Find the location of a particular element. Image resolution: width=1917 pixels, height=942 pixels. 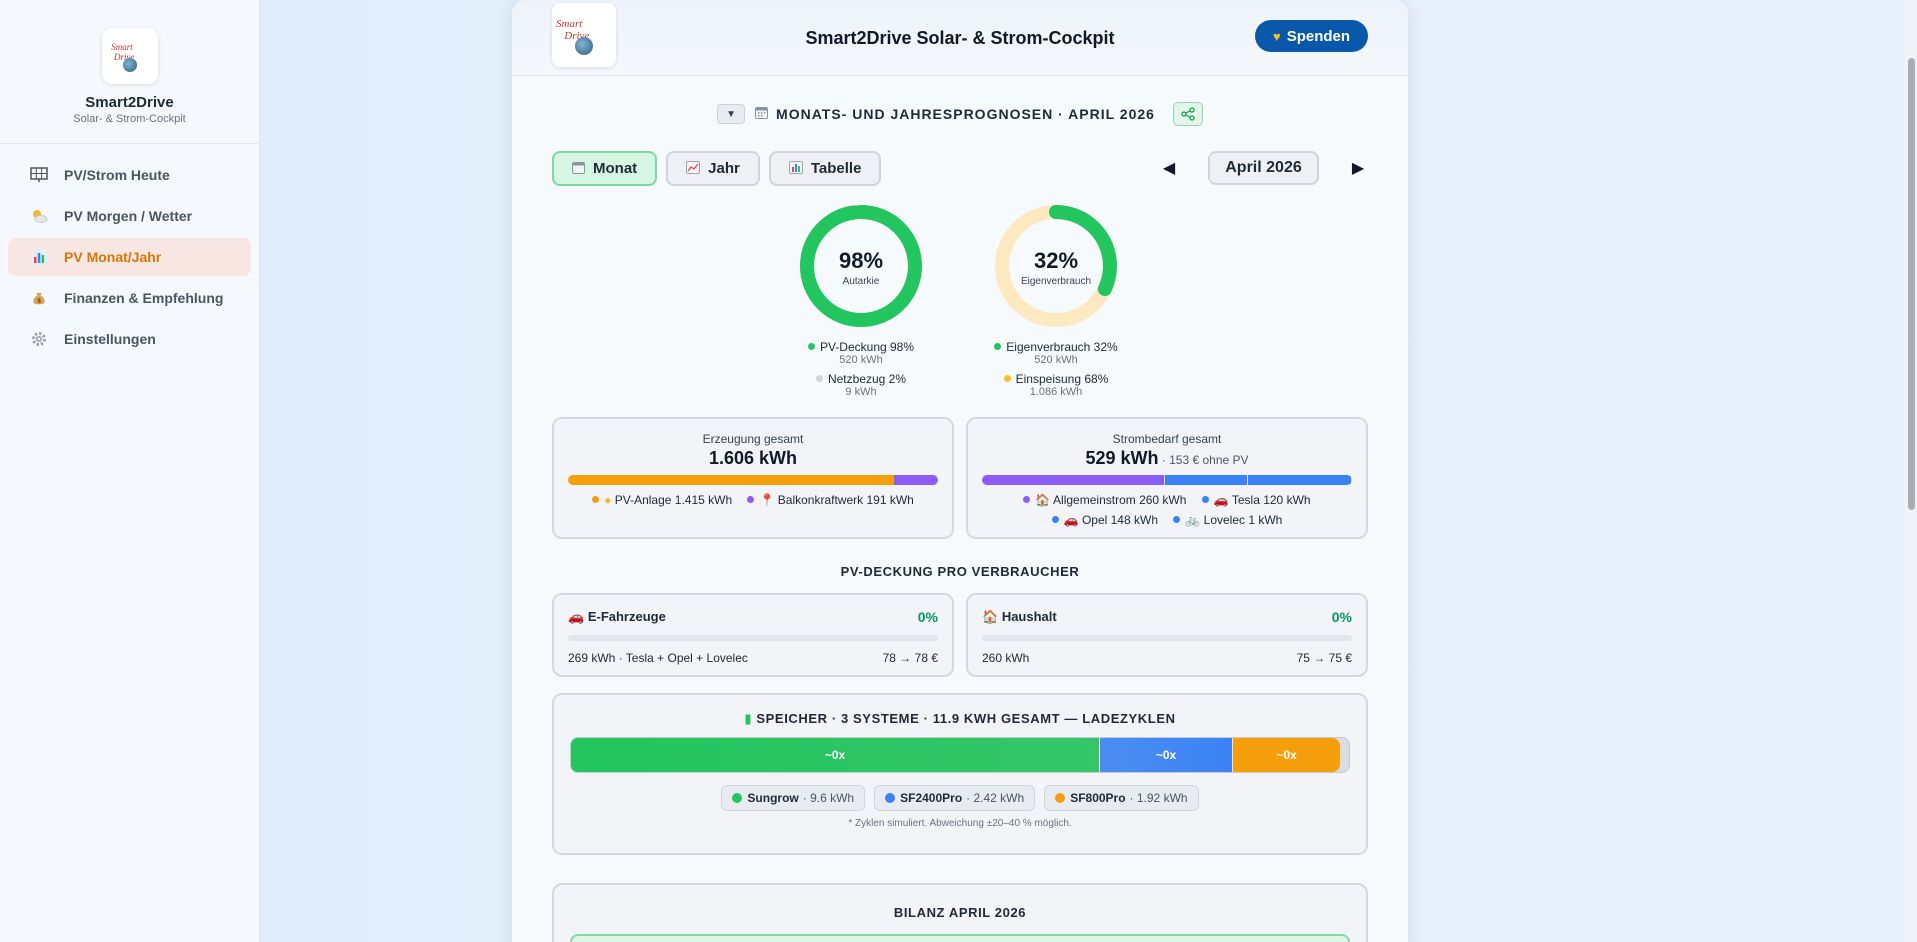

coverage-cost: 78 → 78 € is located at coordinates (910, 658).